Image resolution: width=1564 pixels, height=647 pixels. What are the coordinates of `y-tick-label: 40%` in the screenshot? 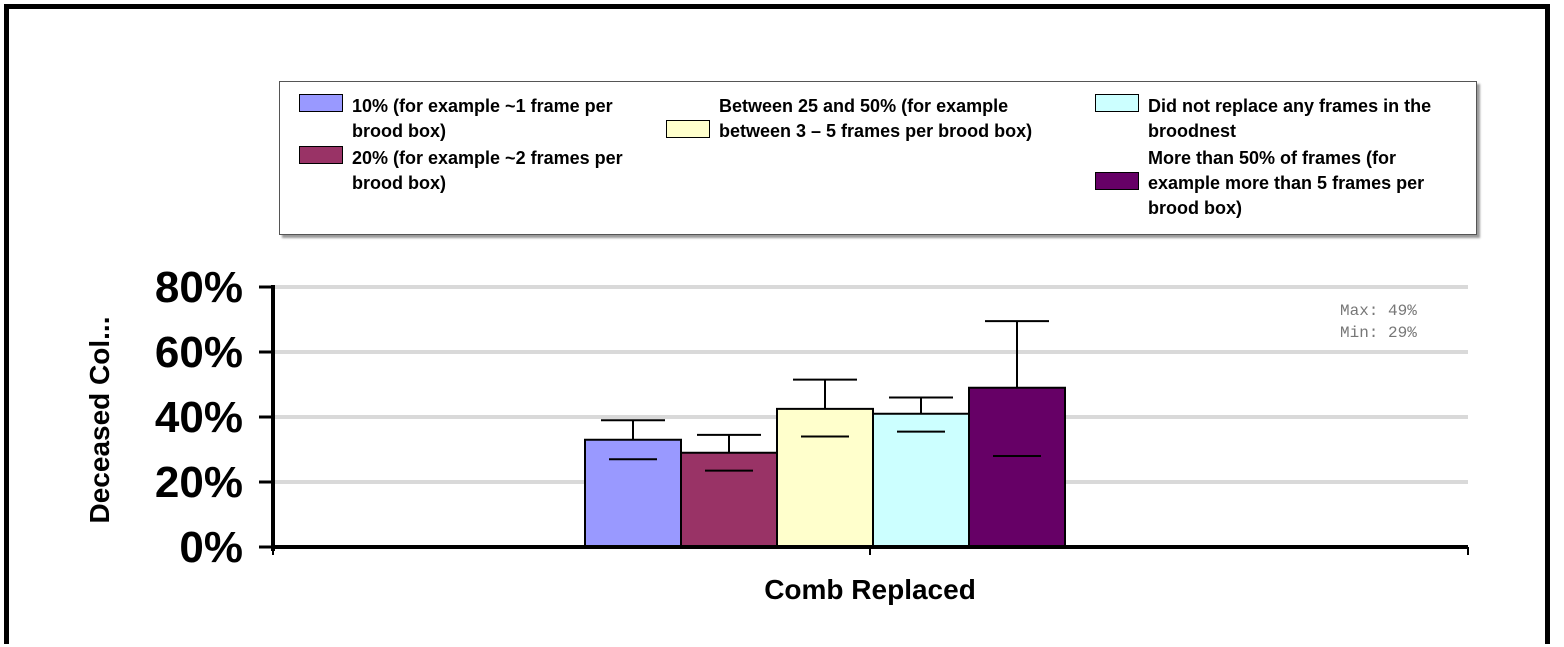 It's located at (199, 417).